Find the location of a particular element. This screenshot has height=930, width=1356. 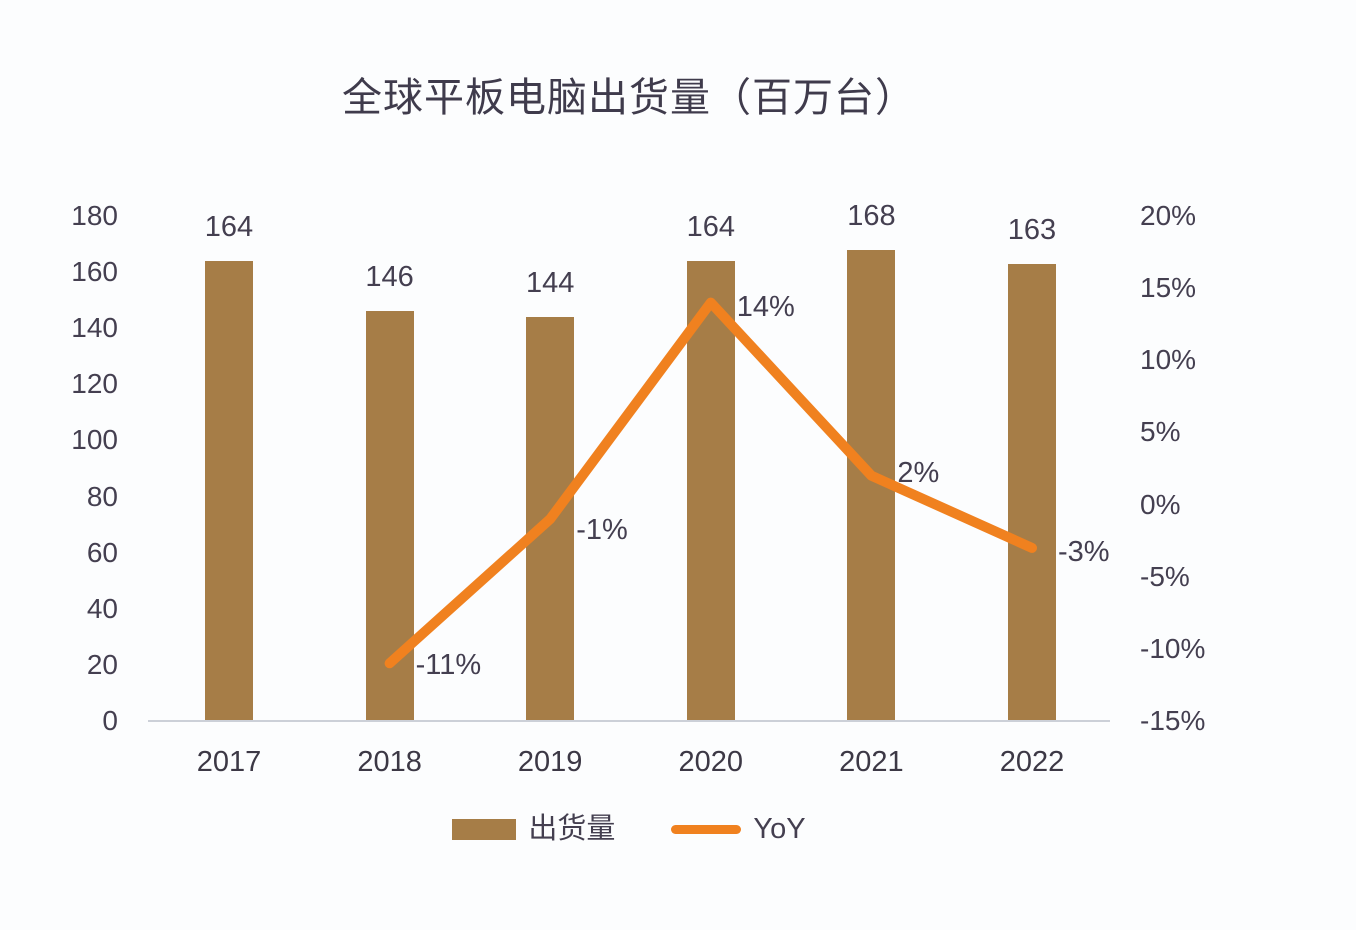

yoy-point-label: 14% is located at coordinates (765, 306).